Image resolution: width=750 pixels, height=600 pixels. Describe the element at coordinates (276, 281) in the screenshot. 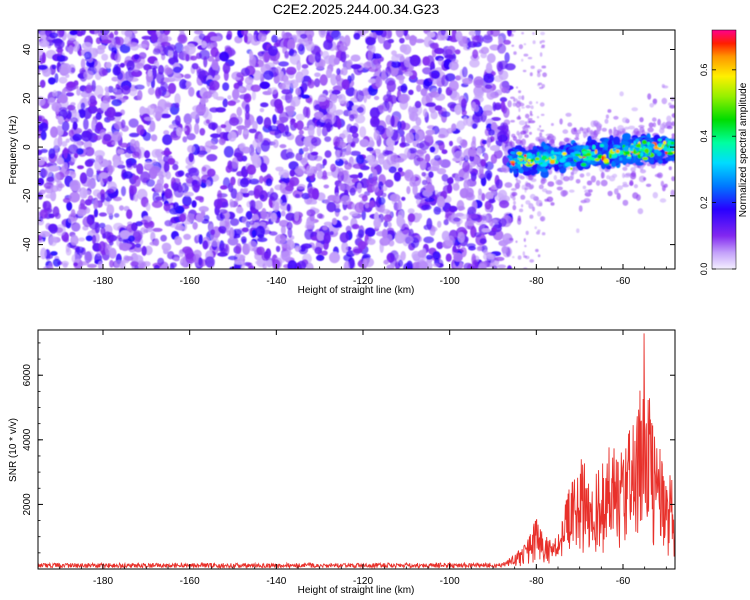

I see `spectrogram-x-tick-label: -140` at that location.